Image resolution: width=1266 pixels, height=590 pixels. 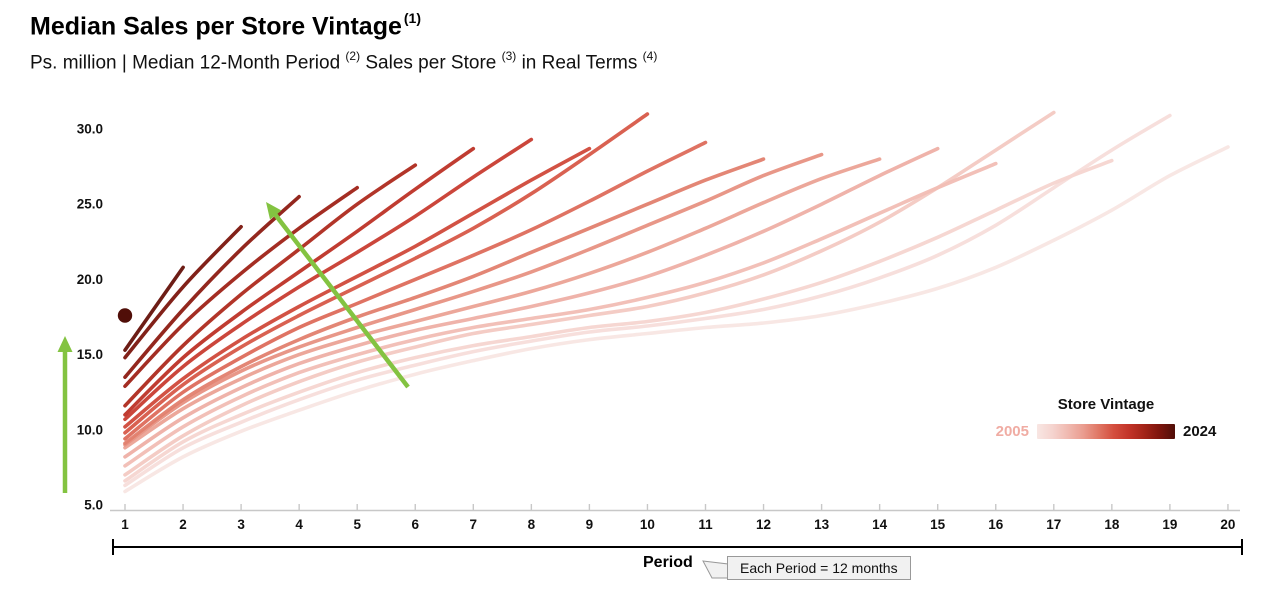 What do you see at coordinates (188, 63) in the screenshot?
I see `subtitle-segment: Ps. million | Median 12-Month Period` at bounding box center [188, 63].